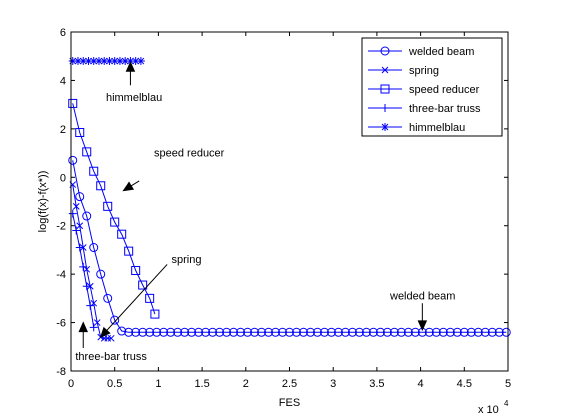 The height and width of the screenshot is (420, 561). I want to click on y-tick-label: -2, so click(61, 227).